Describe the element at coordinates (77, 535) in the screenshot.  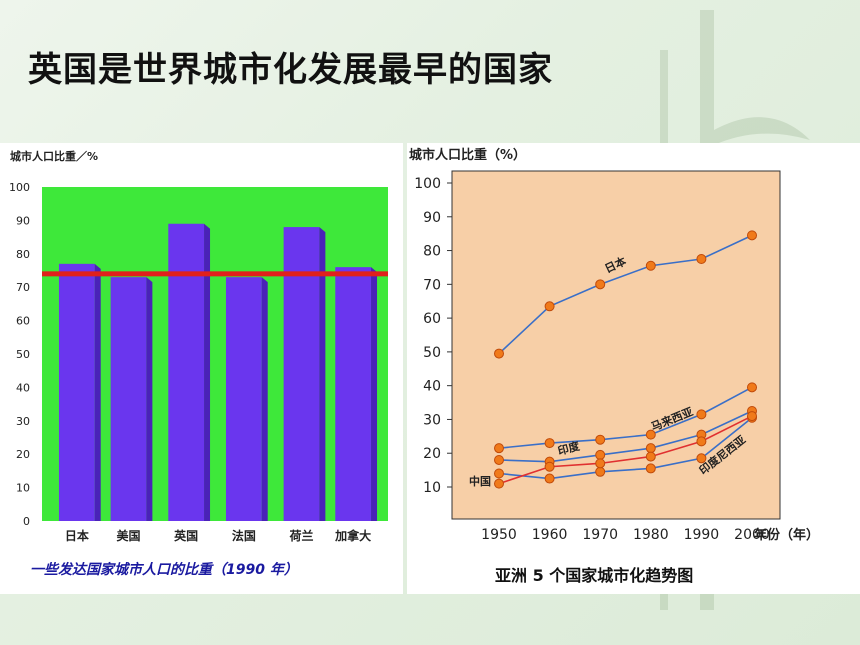
I see `bar-x-label: 日本` at that location.